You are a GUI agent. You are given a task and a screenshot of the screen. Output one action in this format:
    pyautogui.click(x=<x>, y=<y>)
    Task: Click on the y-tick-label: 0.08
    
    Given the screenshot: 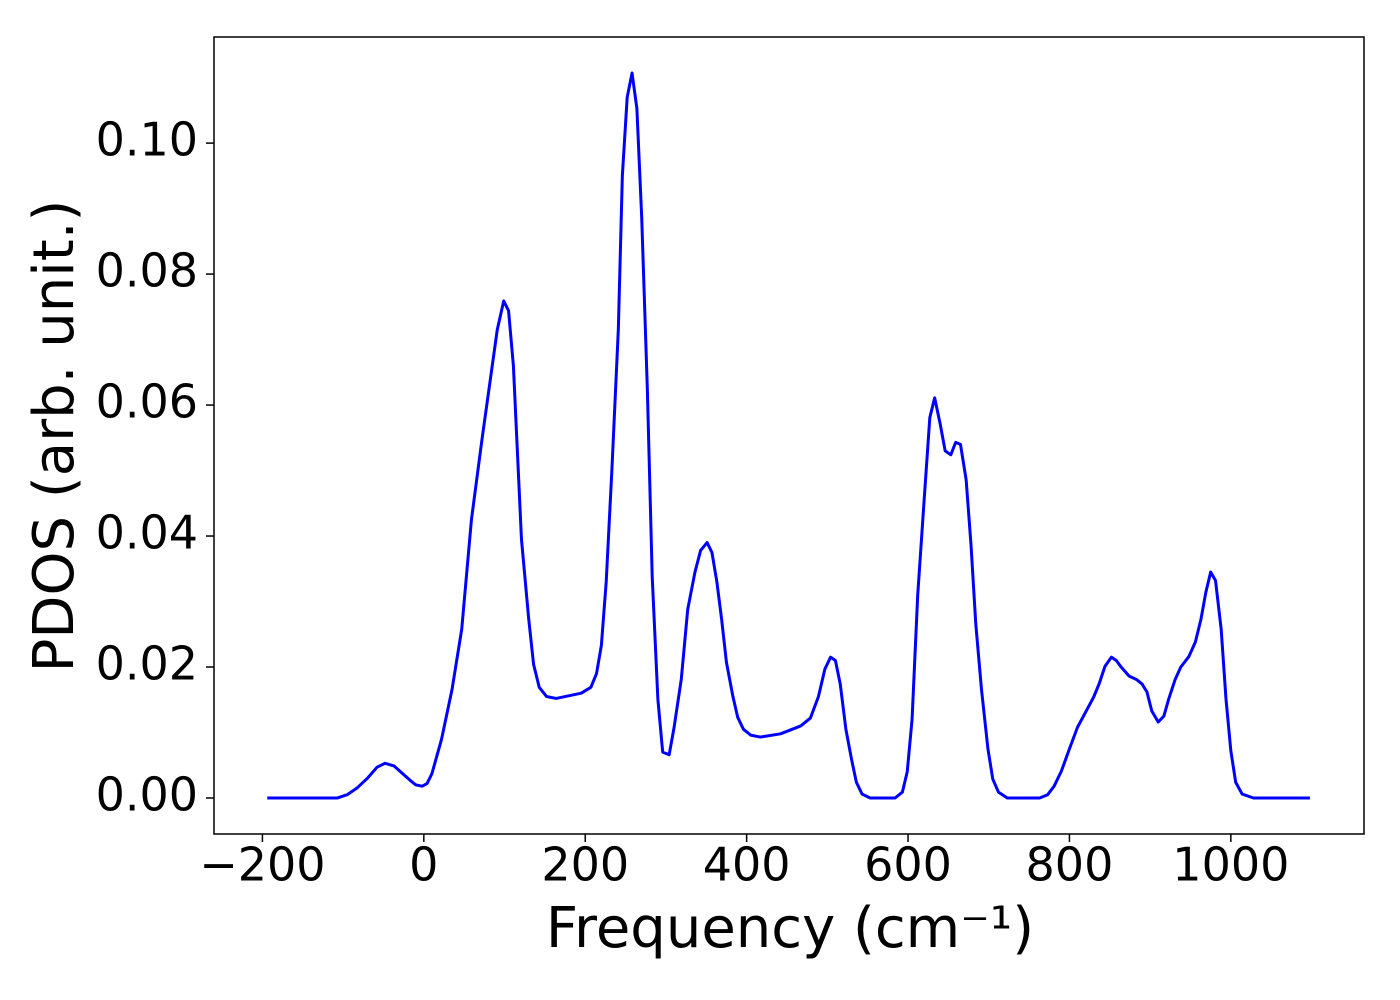 What is the action you would take?
    pyautogui.click(x=147, y=271)
    